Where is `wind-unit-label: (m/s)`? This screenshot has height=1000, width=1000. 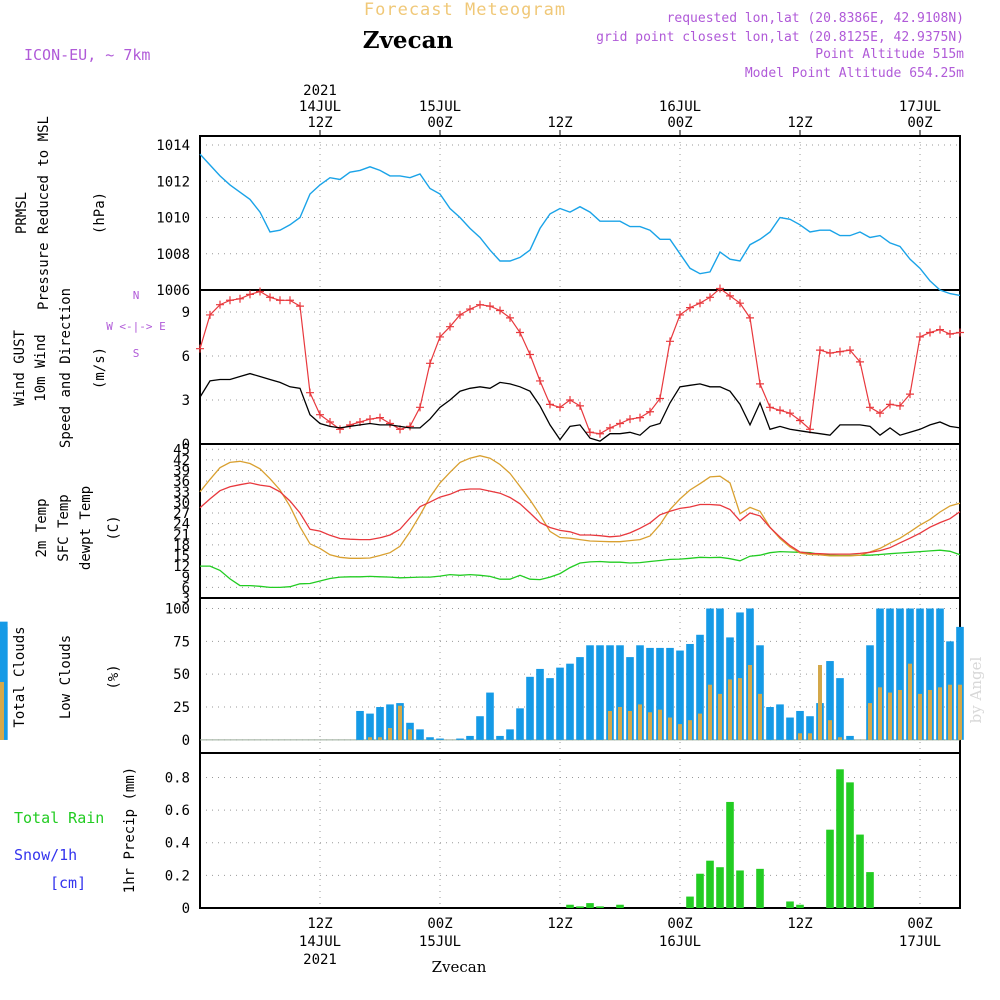
wind-unit-label: (m/s) is located at coordinates (100, 368).